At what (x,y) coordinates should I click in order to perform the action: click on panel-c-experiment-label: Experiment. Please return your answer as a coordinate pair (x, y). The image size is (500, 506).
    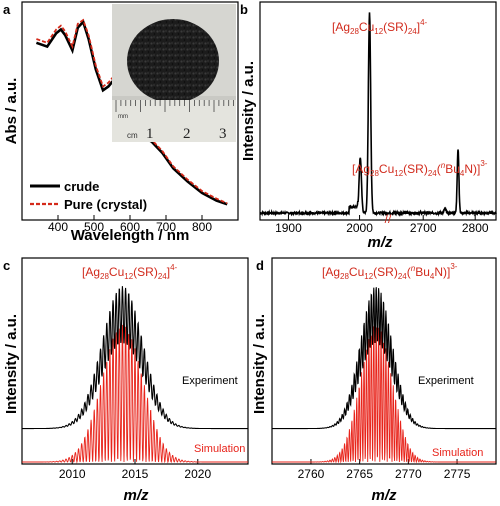
    Looking at the image, I should click on (210, 381).